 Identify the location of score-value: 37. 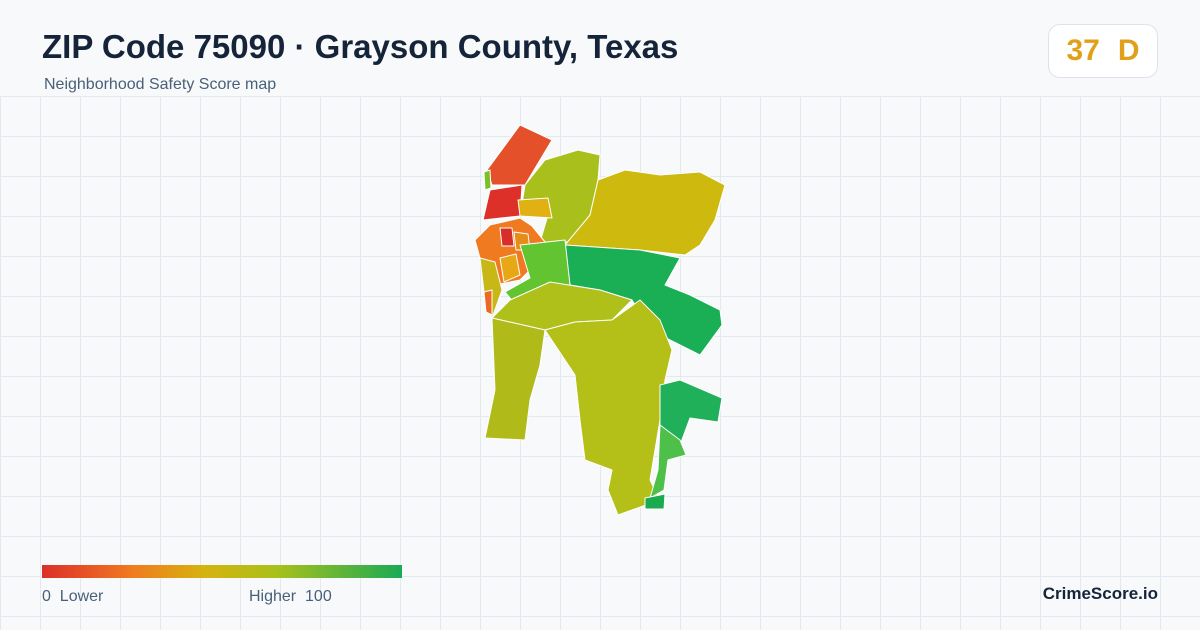
(1083, 50).